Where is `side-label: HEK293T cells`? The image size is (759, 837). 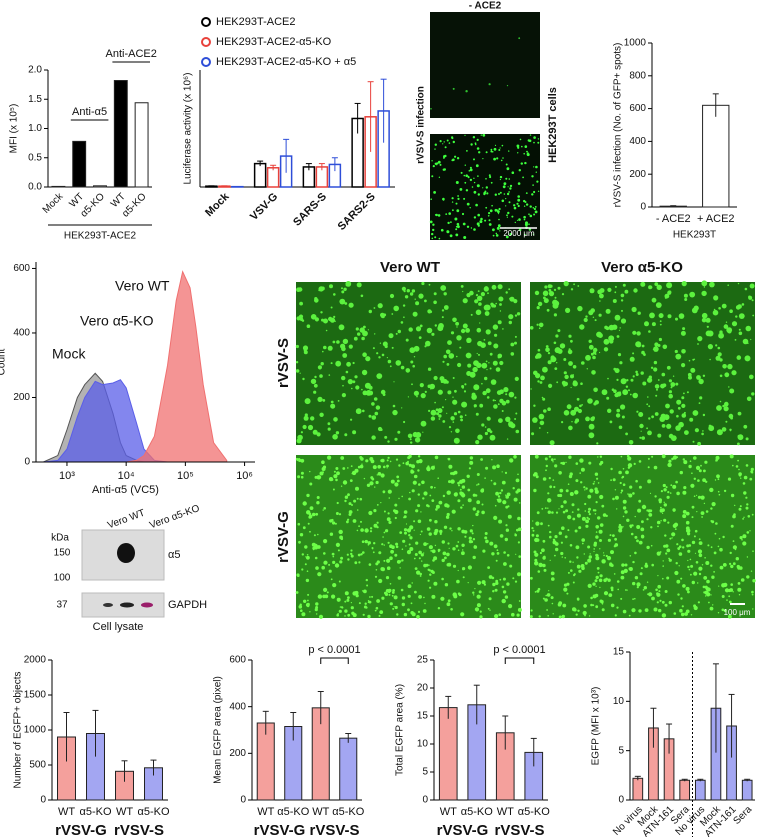
side-label: HEK293T cells is located at coordinates (553, 125).